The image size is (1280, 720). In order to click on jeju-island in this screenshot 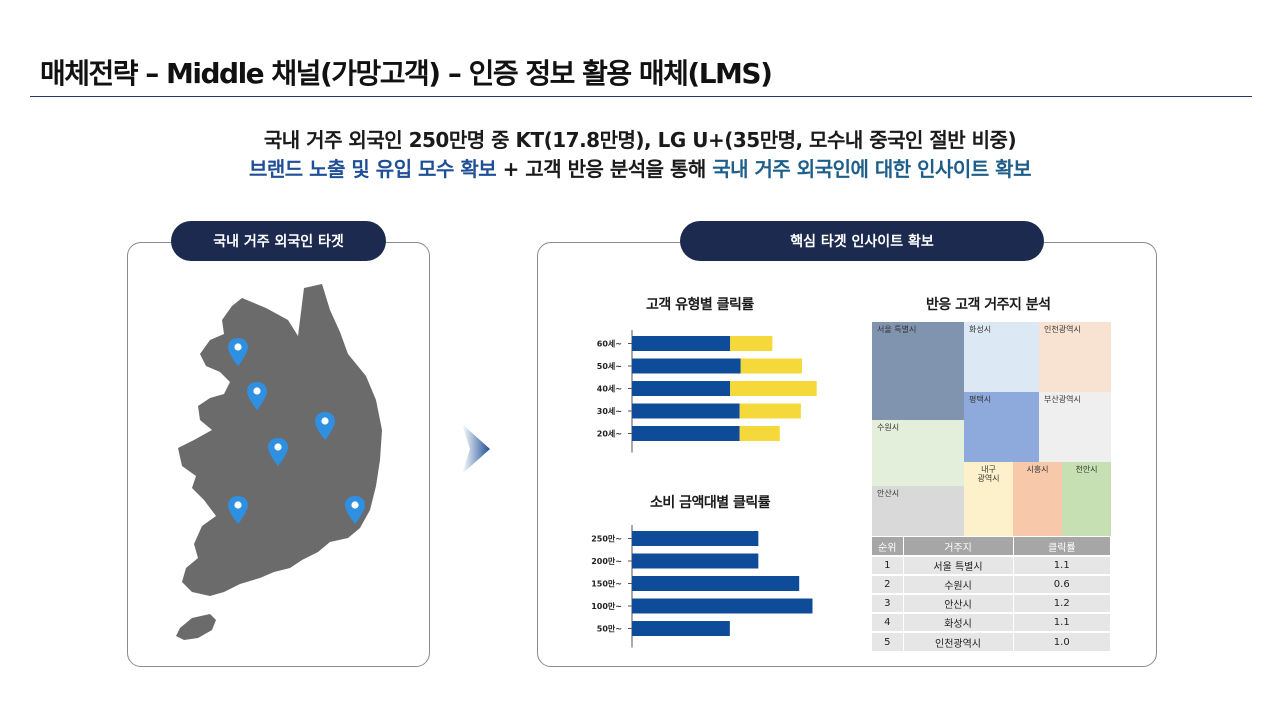, I will do `click(196, 627)`.